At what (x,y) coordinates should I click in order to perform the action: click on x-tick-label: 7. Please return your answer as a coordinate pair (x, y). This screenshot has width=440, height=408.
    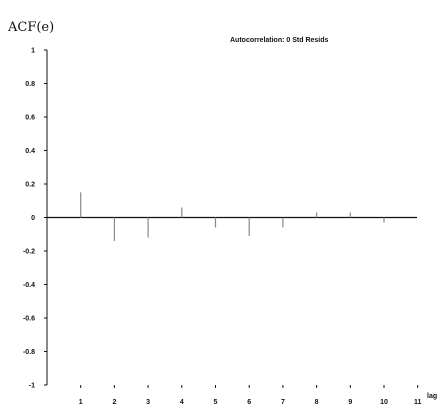
    Looking at the image, I should click on (283, 402).